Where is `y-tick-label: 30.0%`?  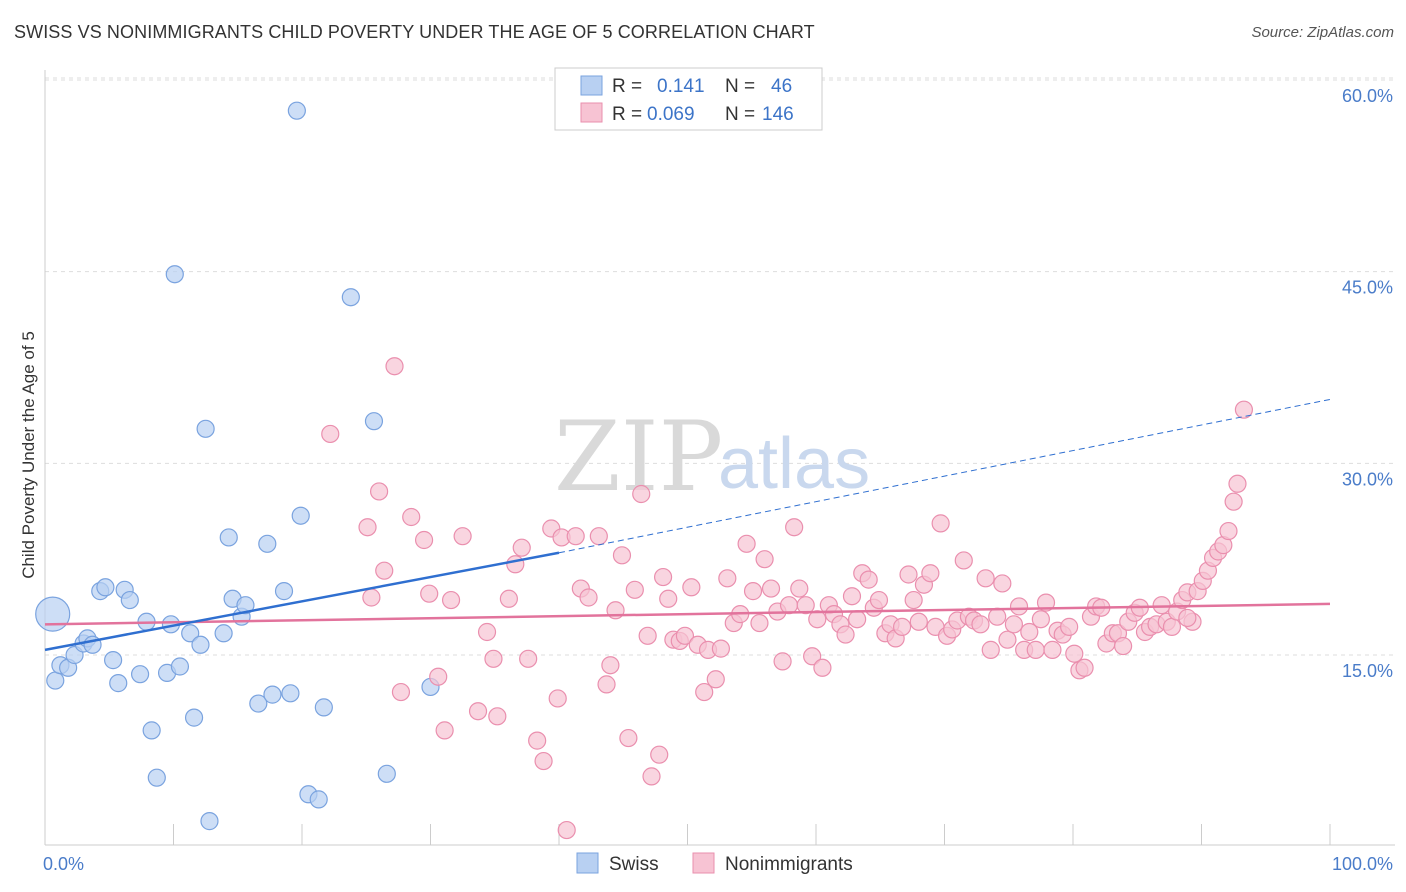
y-tick-label: 30.0% is located at coordinates (1367, 479).